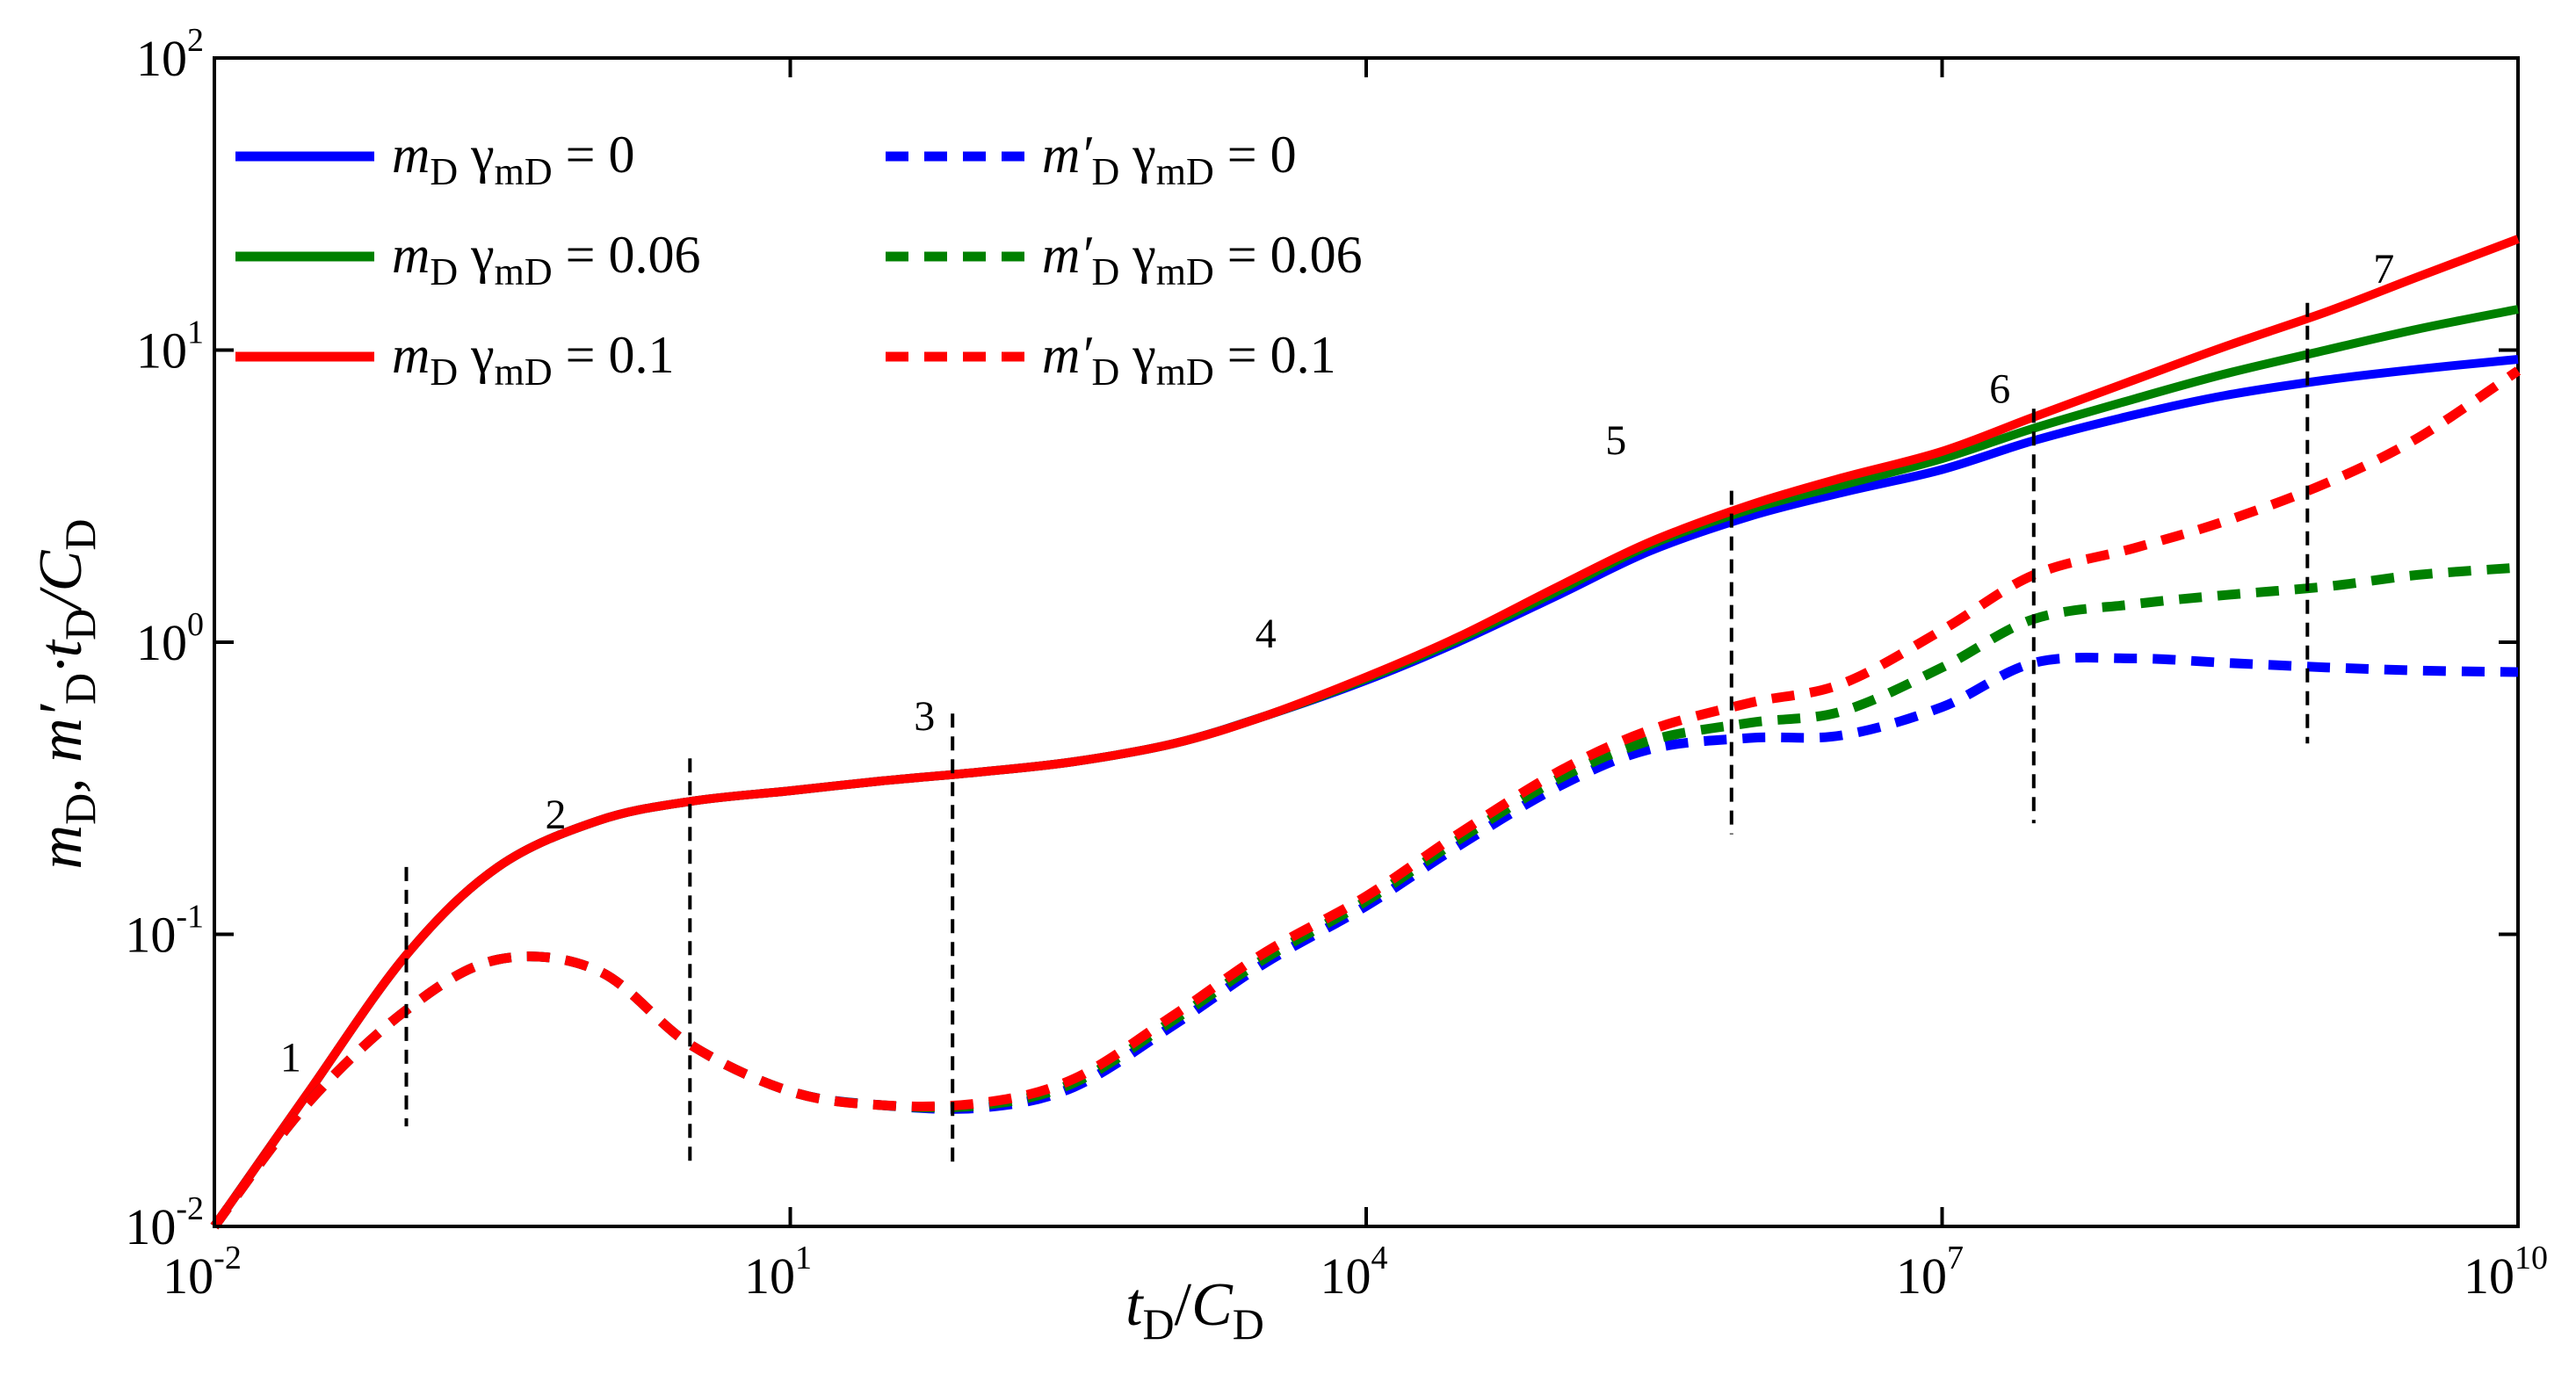 The image size is (2576, 1374). I want to click on x-axis-label: tD/CD, so click(1194, 1310).